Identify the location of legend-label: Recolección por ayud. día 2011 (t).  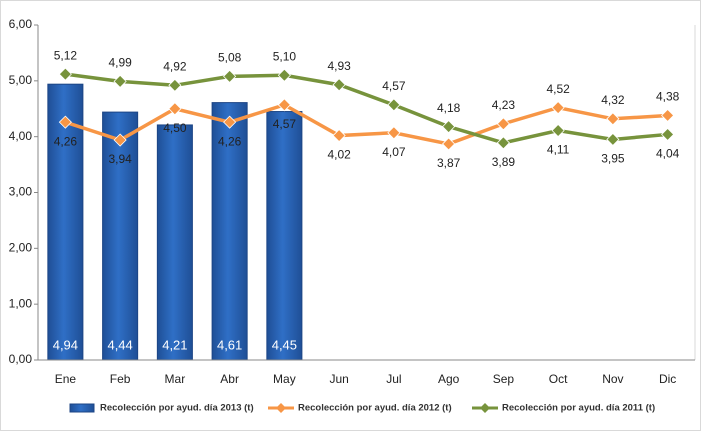
(578, 408).